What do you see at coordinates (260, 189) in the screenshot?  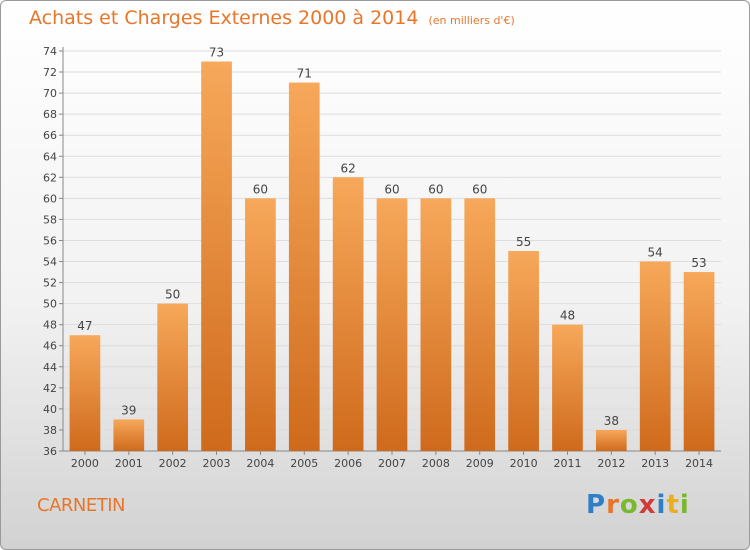 I see `data-label-2004: 60` at bounding box center [260, 189].